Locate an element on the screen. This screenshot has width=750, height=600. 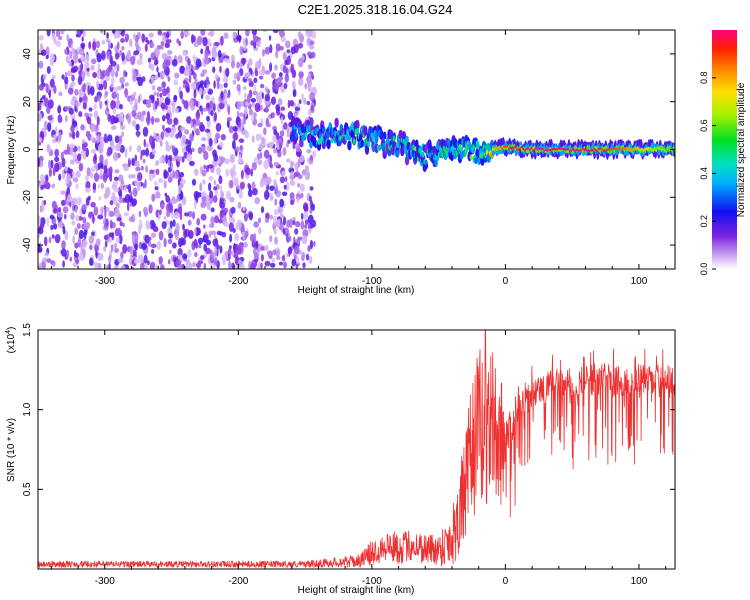
snr-scale-label: (x104) is located at coordinates (11, 340).